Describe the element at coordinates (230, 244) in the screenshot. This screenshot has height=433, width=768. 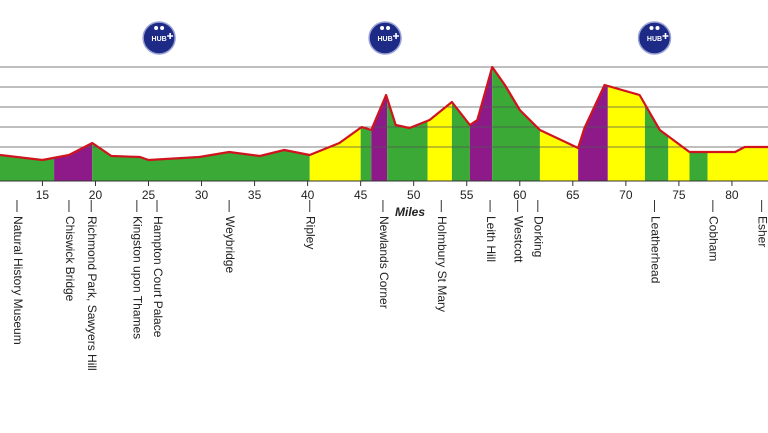
I see `place-label: Weybridge` at that location.